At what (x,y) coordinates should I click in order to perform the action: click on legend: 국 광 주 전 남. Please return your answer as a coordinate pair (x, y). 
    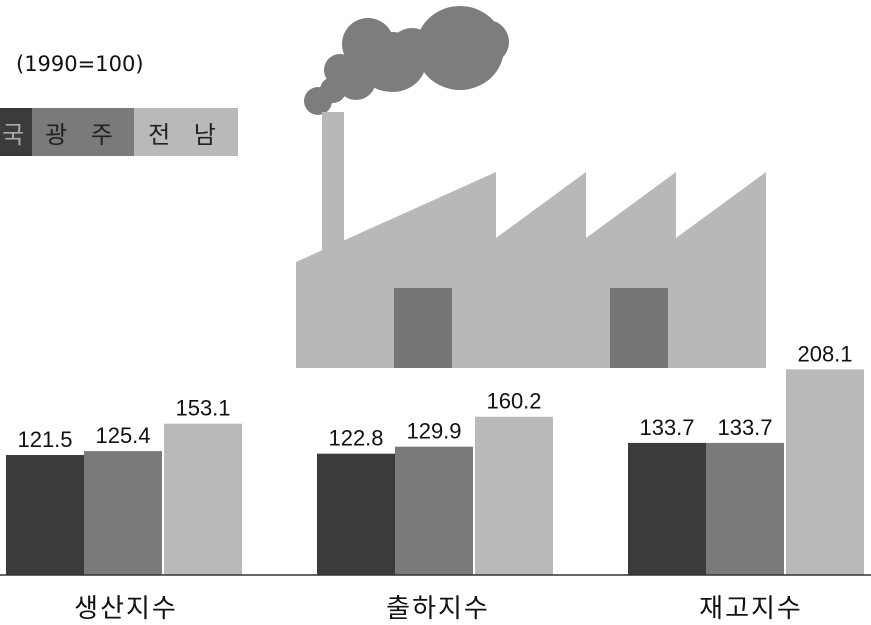
    Looking at the image, I should click on (119, 132).